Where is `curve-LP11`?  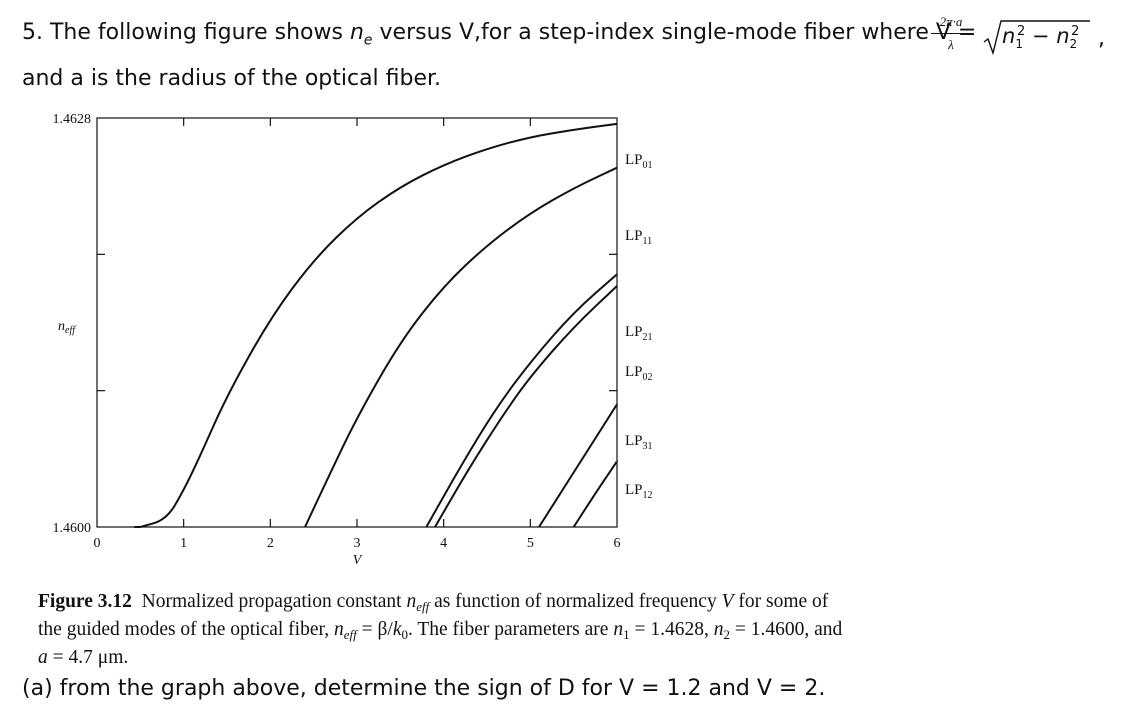
curve-LP11 is located at coordinates (461, 347).